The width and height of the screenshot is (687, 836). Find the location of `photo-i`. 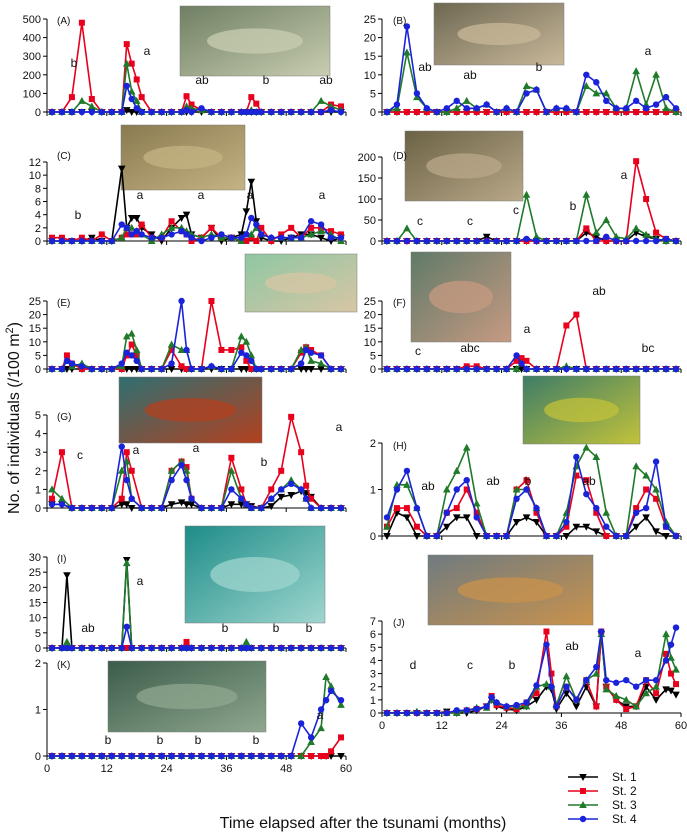

photo-i is located at coordinates (255, 574).